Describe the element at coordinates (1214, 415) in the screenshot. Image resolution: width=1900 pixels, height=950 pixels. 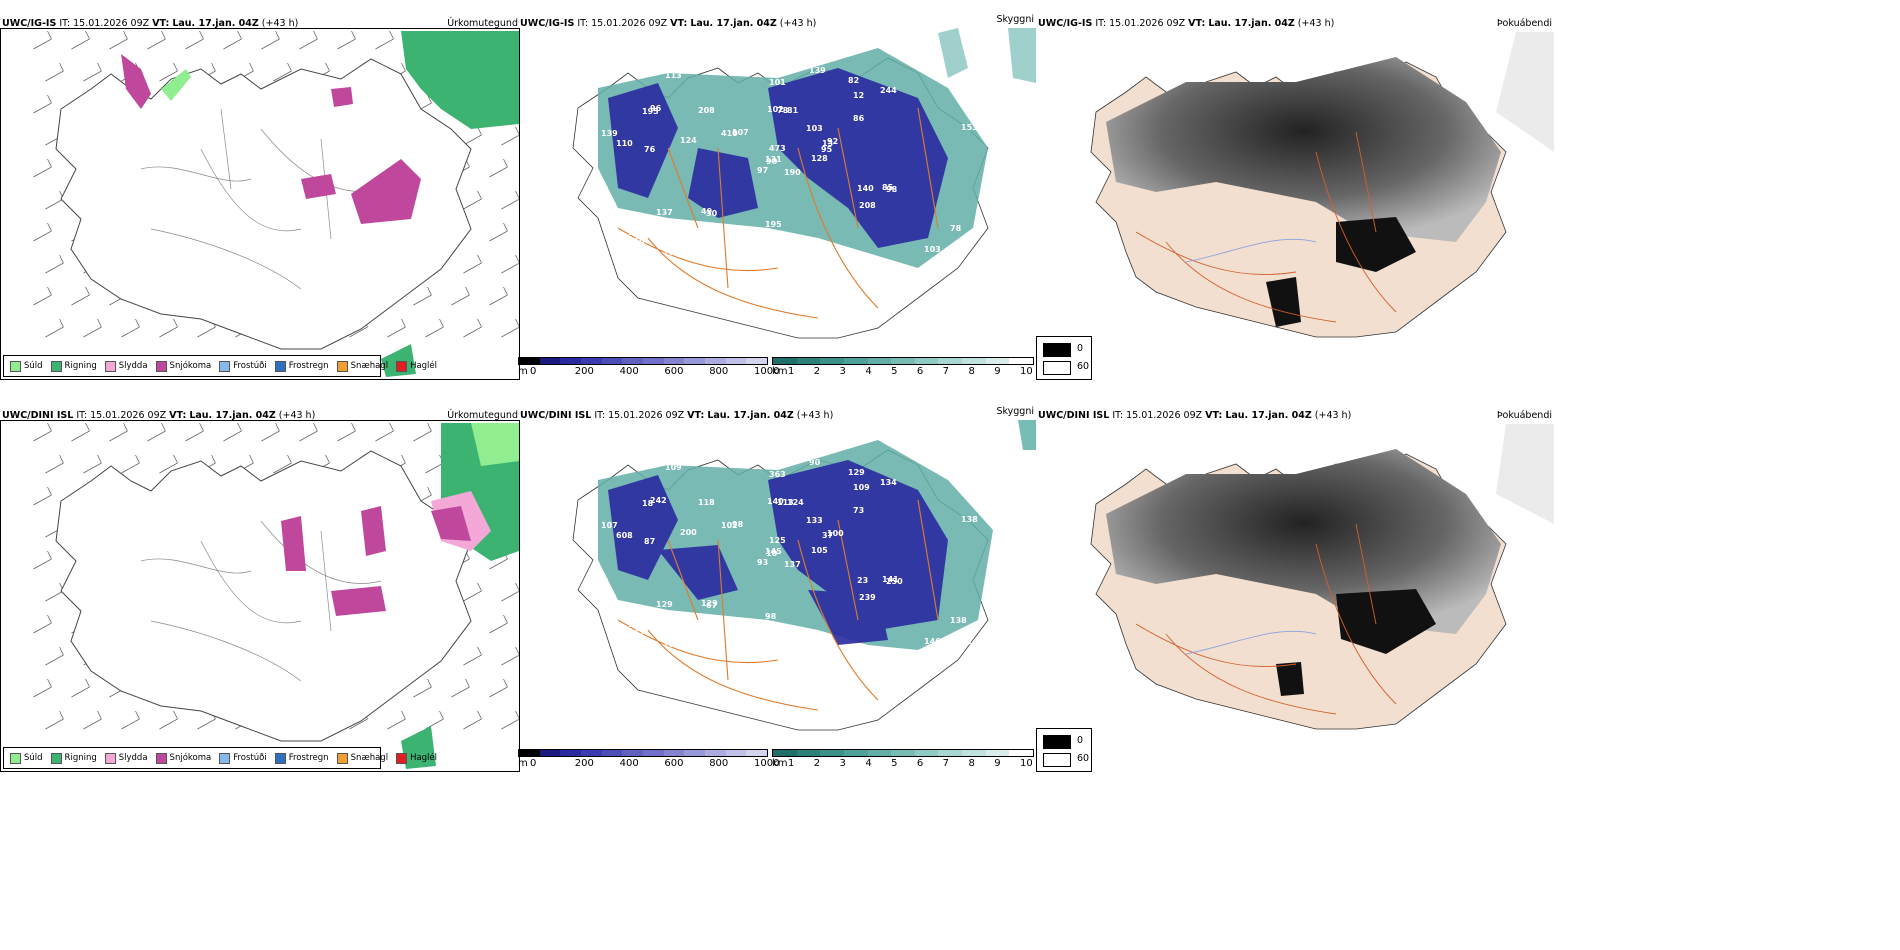
I see `vt-label: VT:` at that location.